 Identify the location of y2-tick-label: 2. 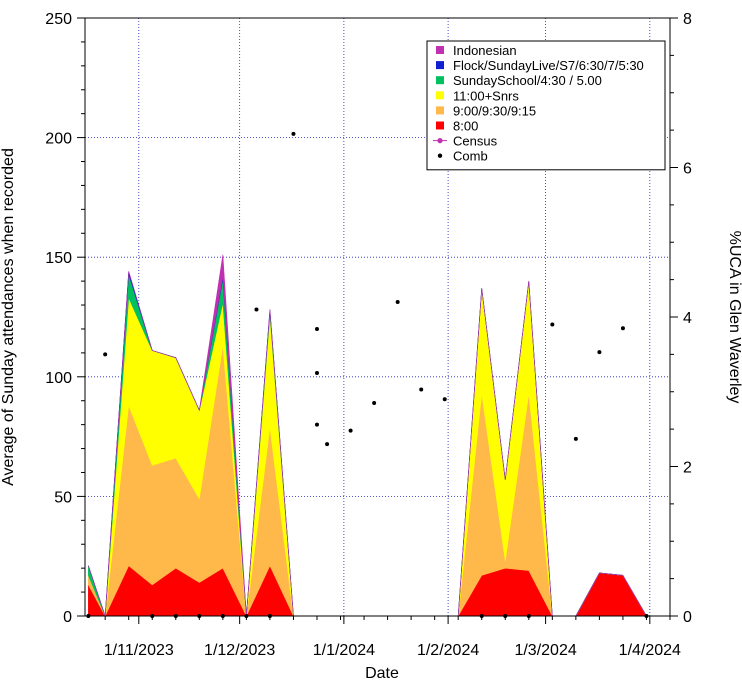
(687, 468).